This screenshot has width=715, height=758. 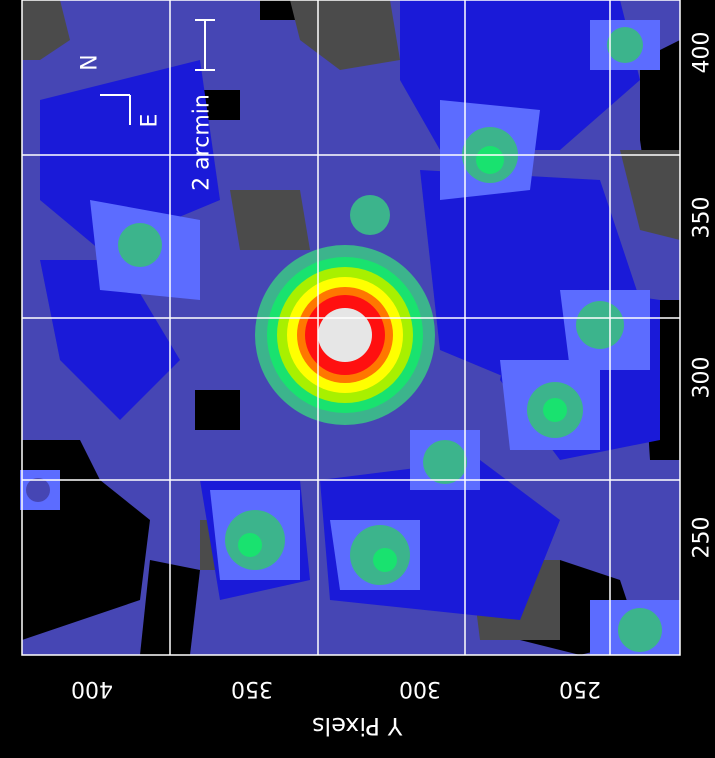 What do you see at coordinates (252, 688) in the screenshot?
I see `bottom-tick-350: 350` at bounding box center [252, 688].